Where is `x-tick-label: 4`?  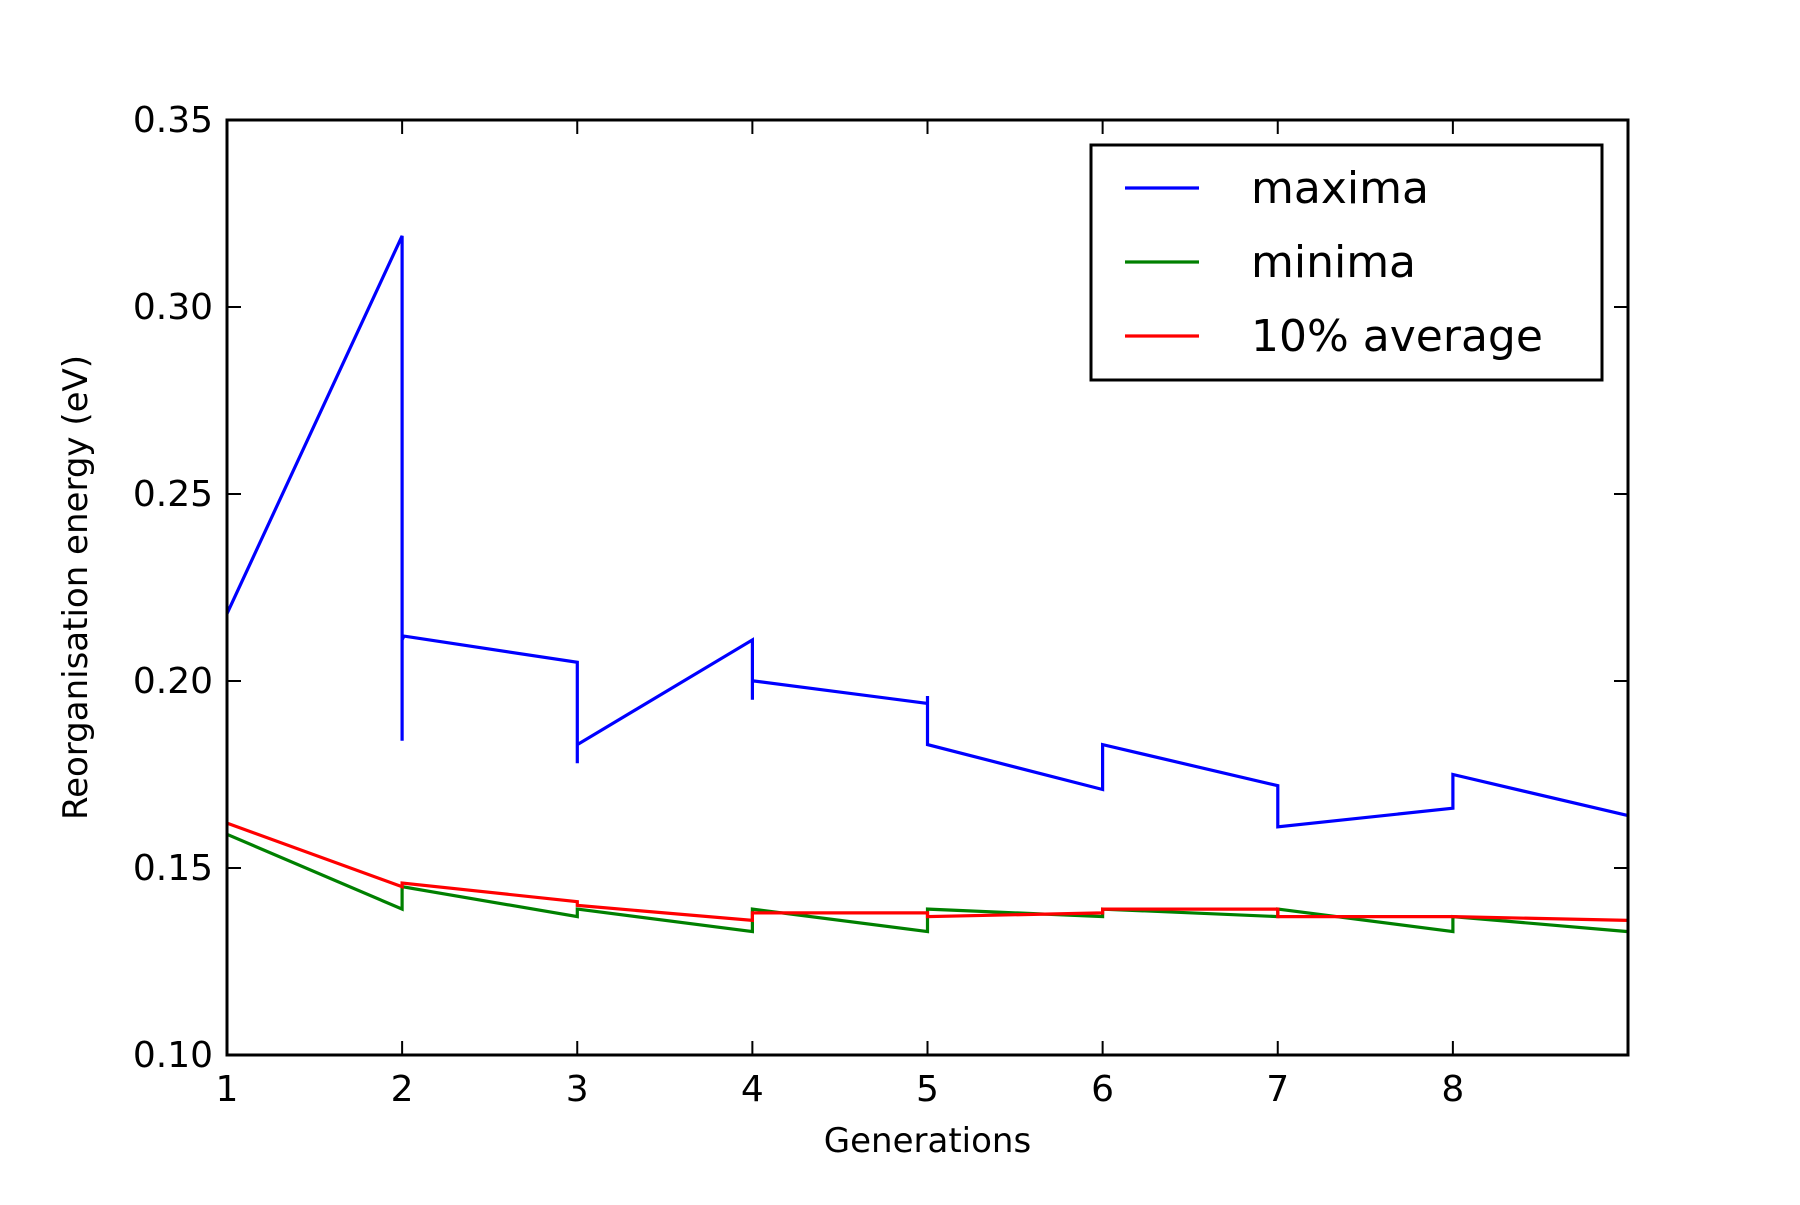 x-tick-label: 4 is located at coordinates (752, 1089).